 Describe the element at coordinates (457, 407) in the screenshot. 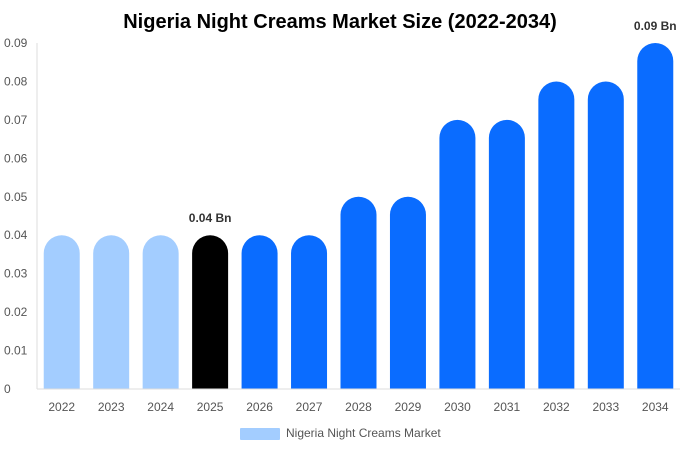

I see `x-tick-label: 2030` at that location.